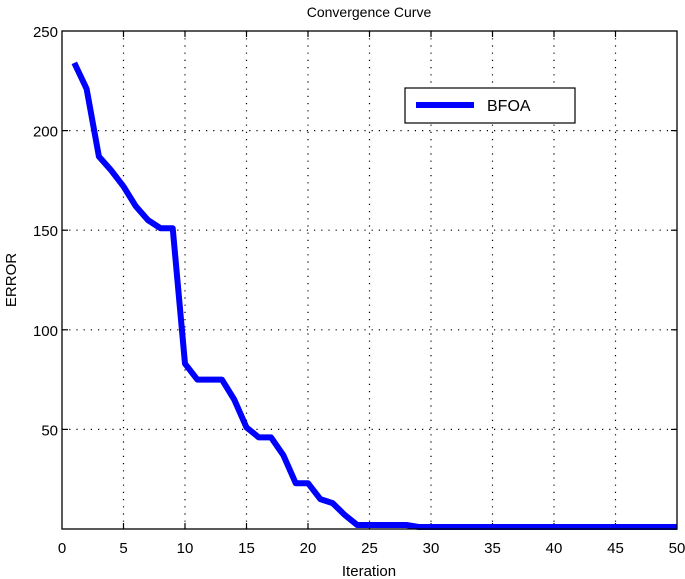 The height and width of the screenshot is (579, 685). What do you see at coordinates (492, 548) in the screenshot?
I see `x-tick-label: 35` at bounding box center [492, 548].